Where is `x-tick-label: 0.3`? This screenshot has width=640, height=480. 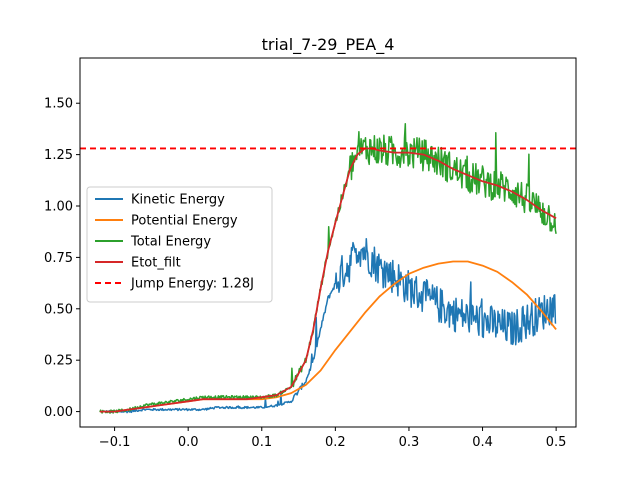
x-tick-label: 0.3 is located at coordinates (409, 442).